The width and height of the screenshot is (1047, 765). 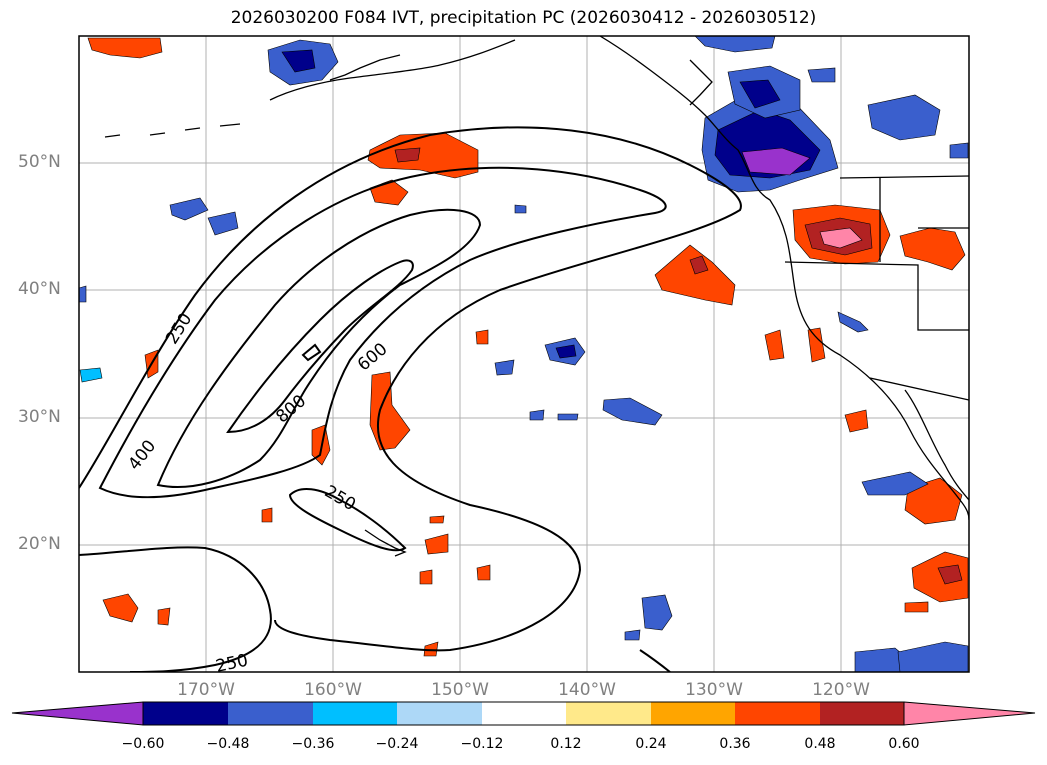 What do you see at coordinates (651, 744) in the screenshot?
I see `colorbar-tick: 0.24` at bounding box center [651, 744].